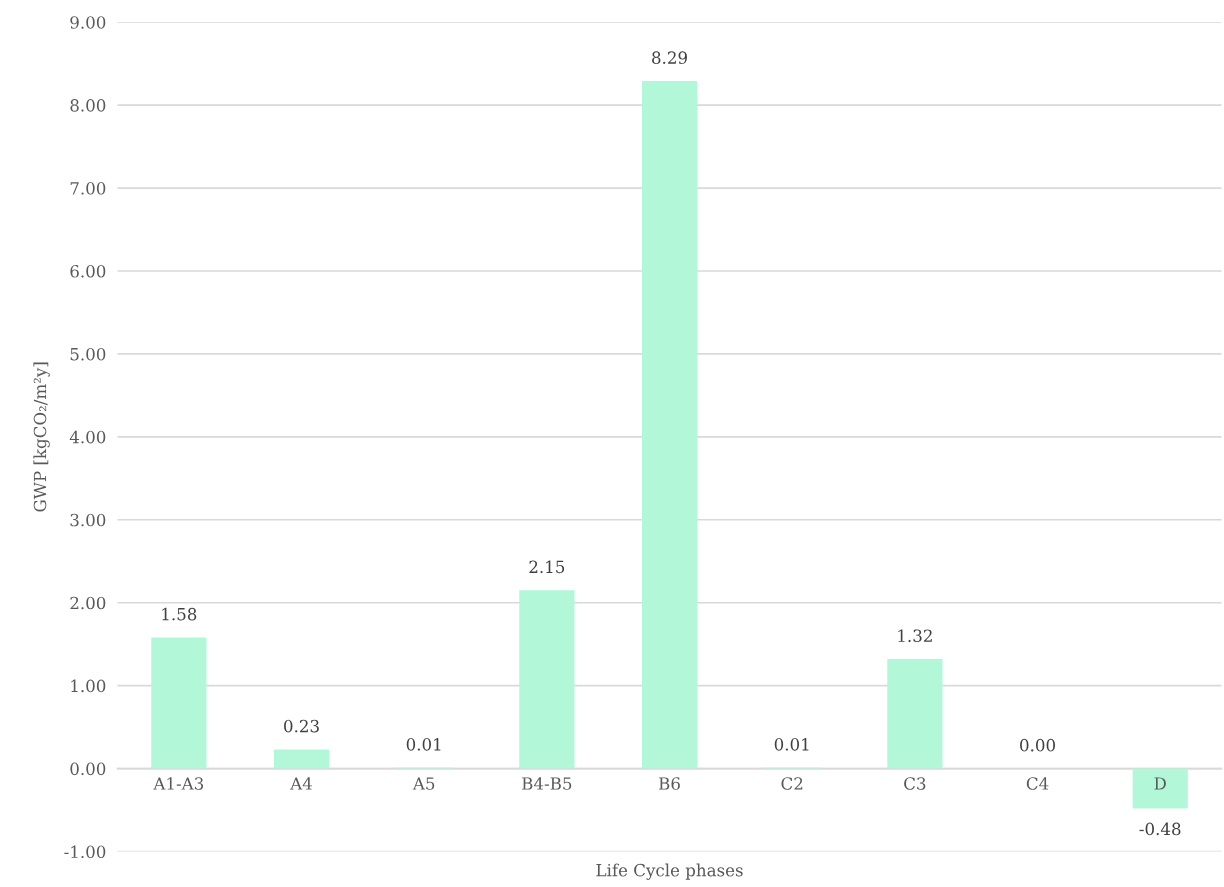 The width and height of the screenshot is (1224, 887). Describe the element at coordinates (88, 188) in the screenshot. I see `y-tick-label: 7.00` at that location.